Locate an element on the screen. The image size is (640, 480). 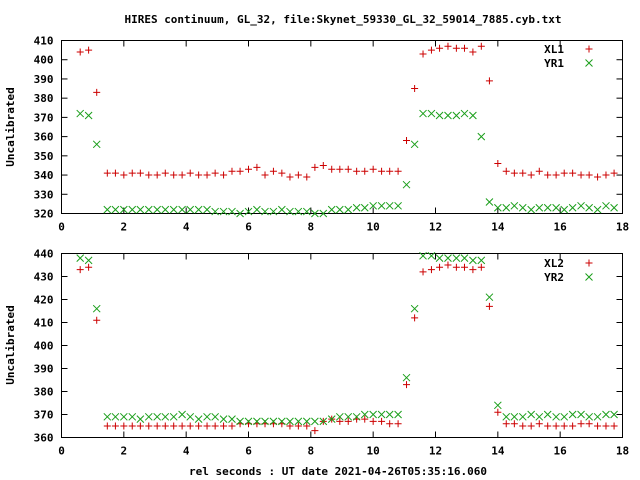
ylabel-top: Uncalibrated is located at coordinates (10, 126).